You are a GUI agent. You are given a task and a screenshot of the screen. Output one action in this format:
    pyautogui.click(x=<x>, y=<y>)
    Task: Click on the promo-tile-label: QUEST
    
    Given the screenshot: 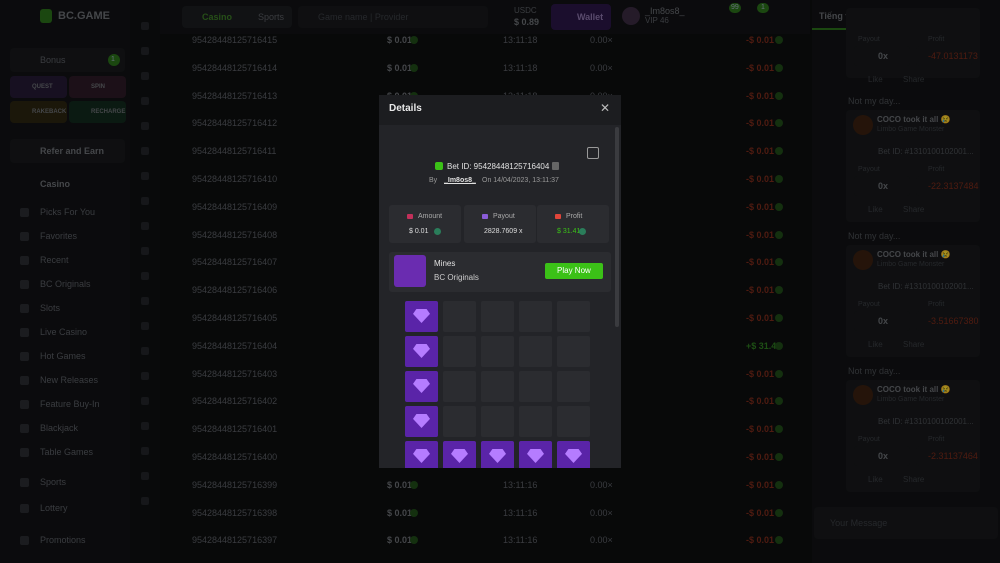 What is the action you would take?
    pyautogui.click(x=42, y=87)
    